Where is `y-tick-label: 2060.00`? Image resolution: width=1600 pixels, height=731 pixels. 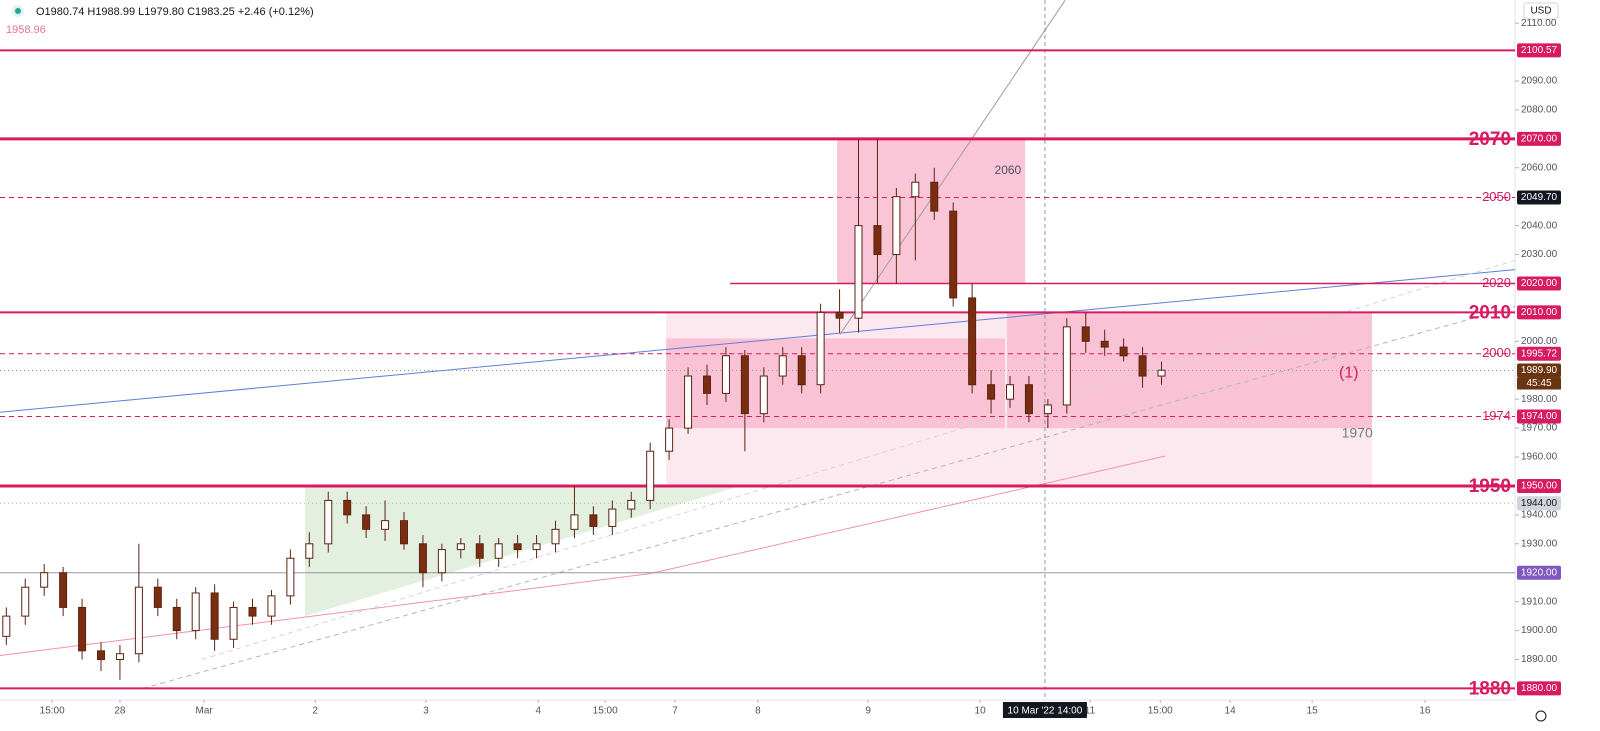
y-tick-label: 2060.00 is located at coordinates (1539, 167).